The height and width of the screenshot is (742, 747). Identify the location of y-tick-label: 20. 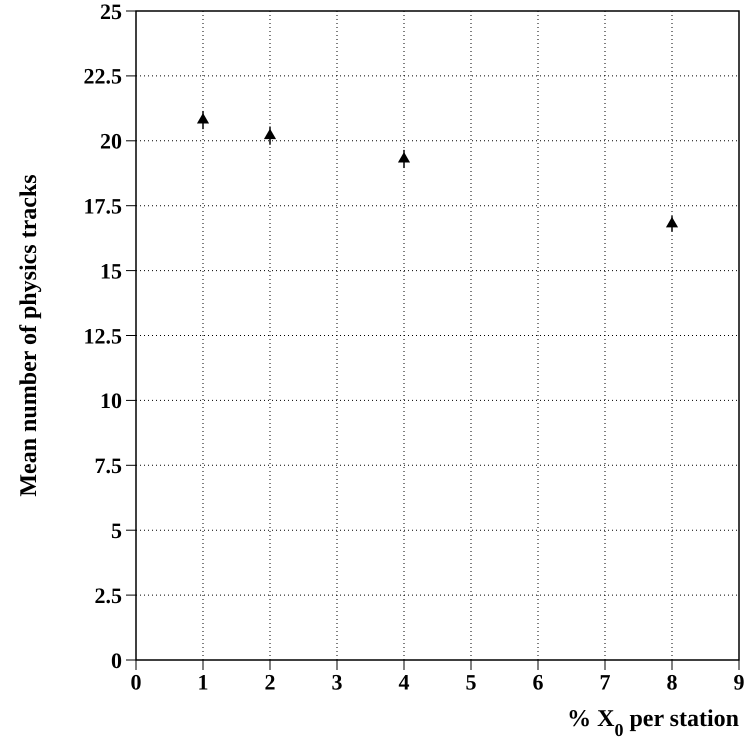
(111, 141).